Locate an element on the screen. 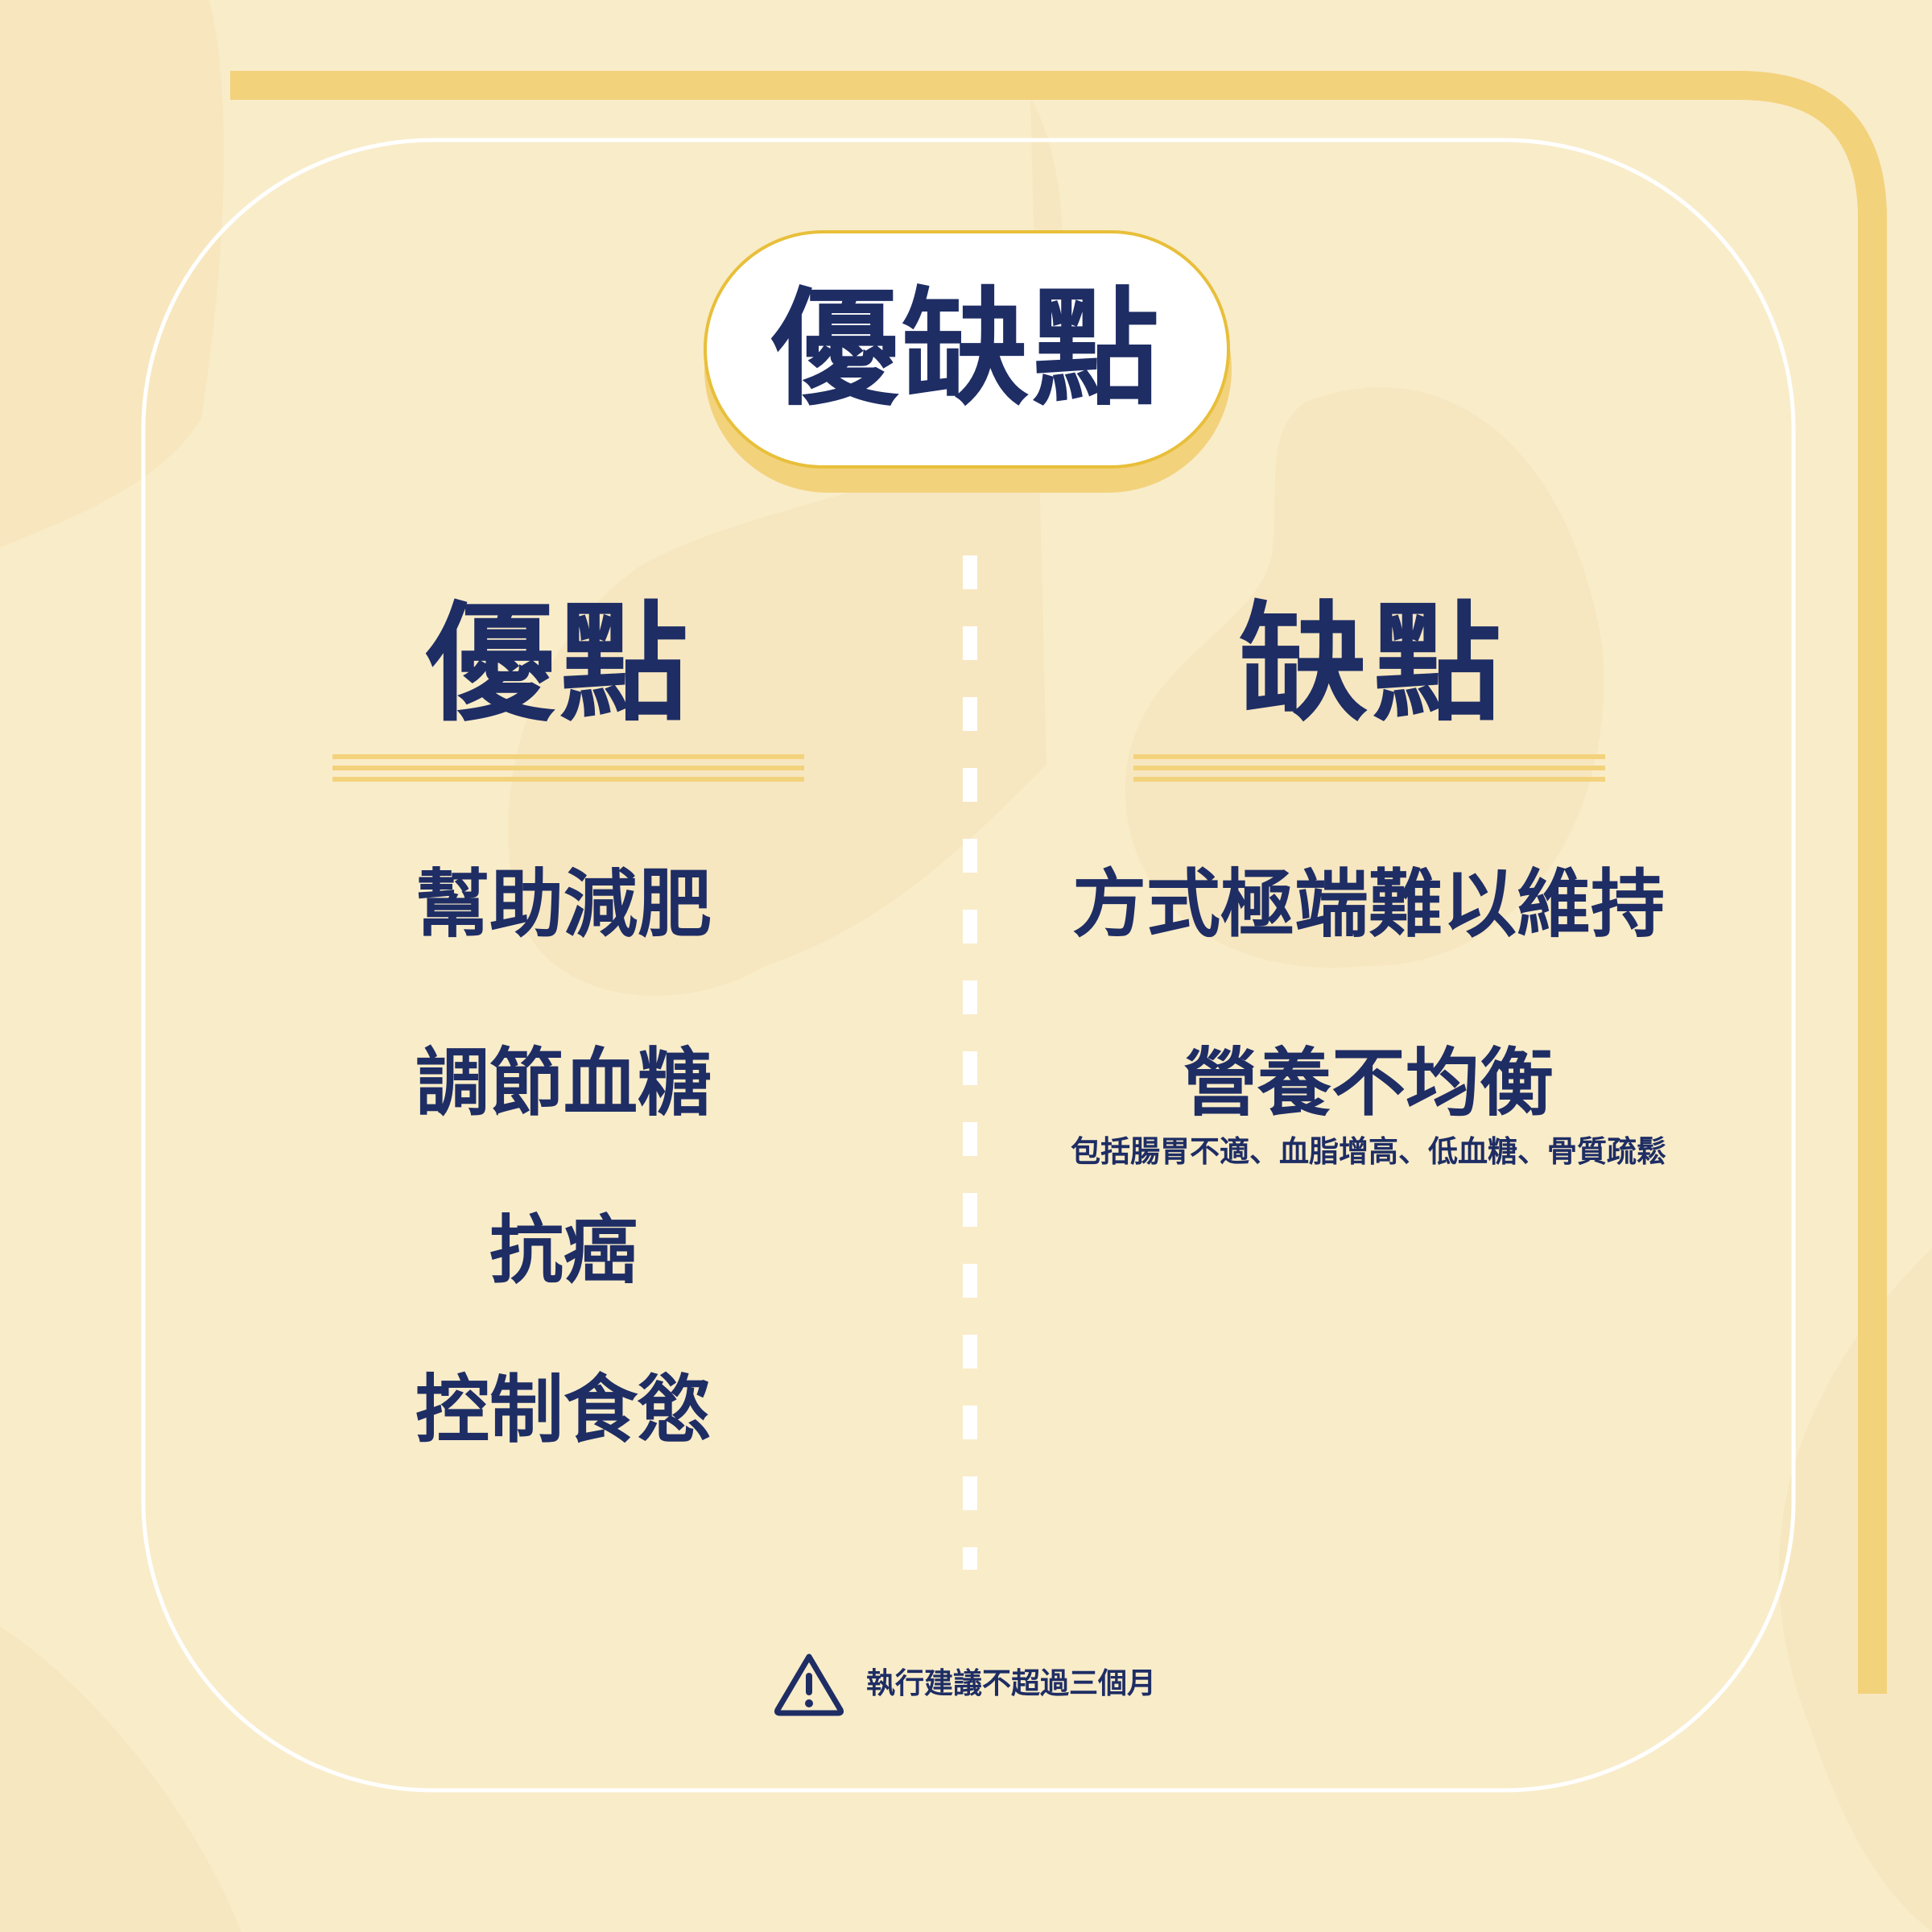 This screenshot has width=1932, height=1932. cons-heading: 缺點 is located at coordinates (1372, 663).